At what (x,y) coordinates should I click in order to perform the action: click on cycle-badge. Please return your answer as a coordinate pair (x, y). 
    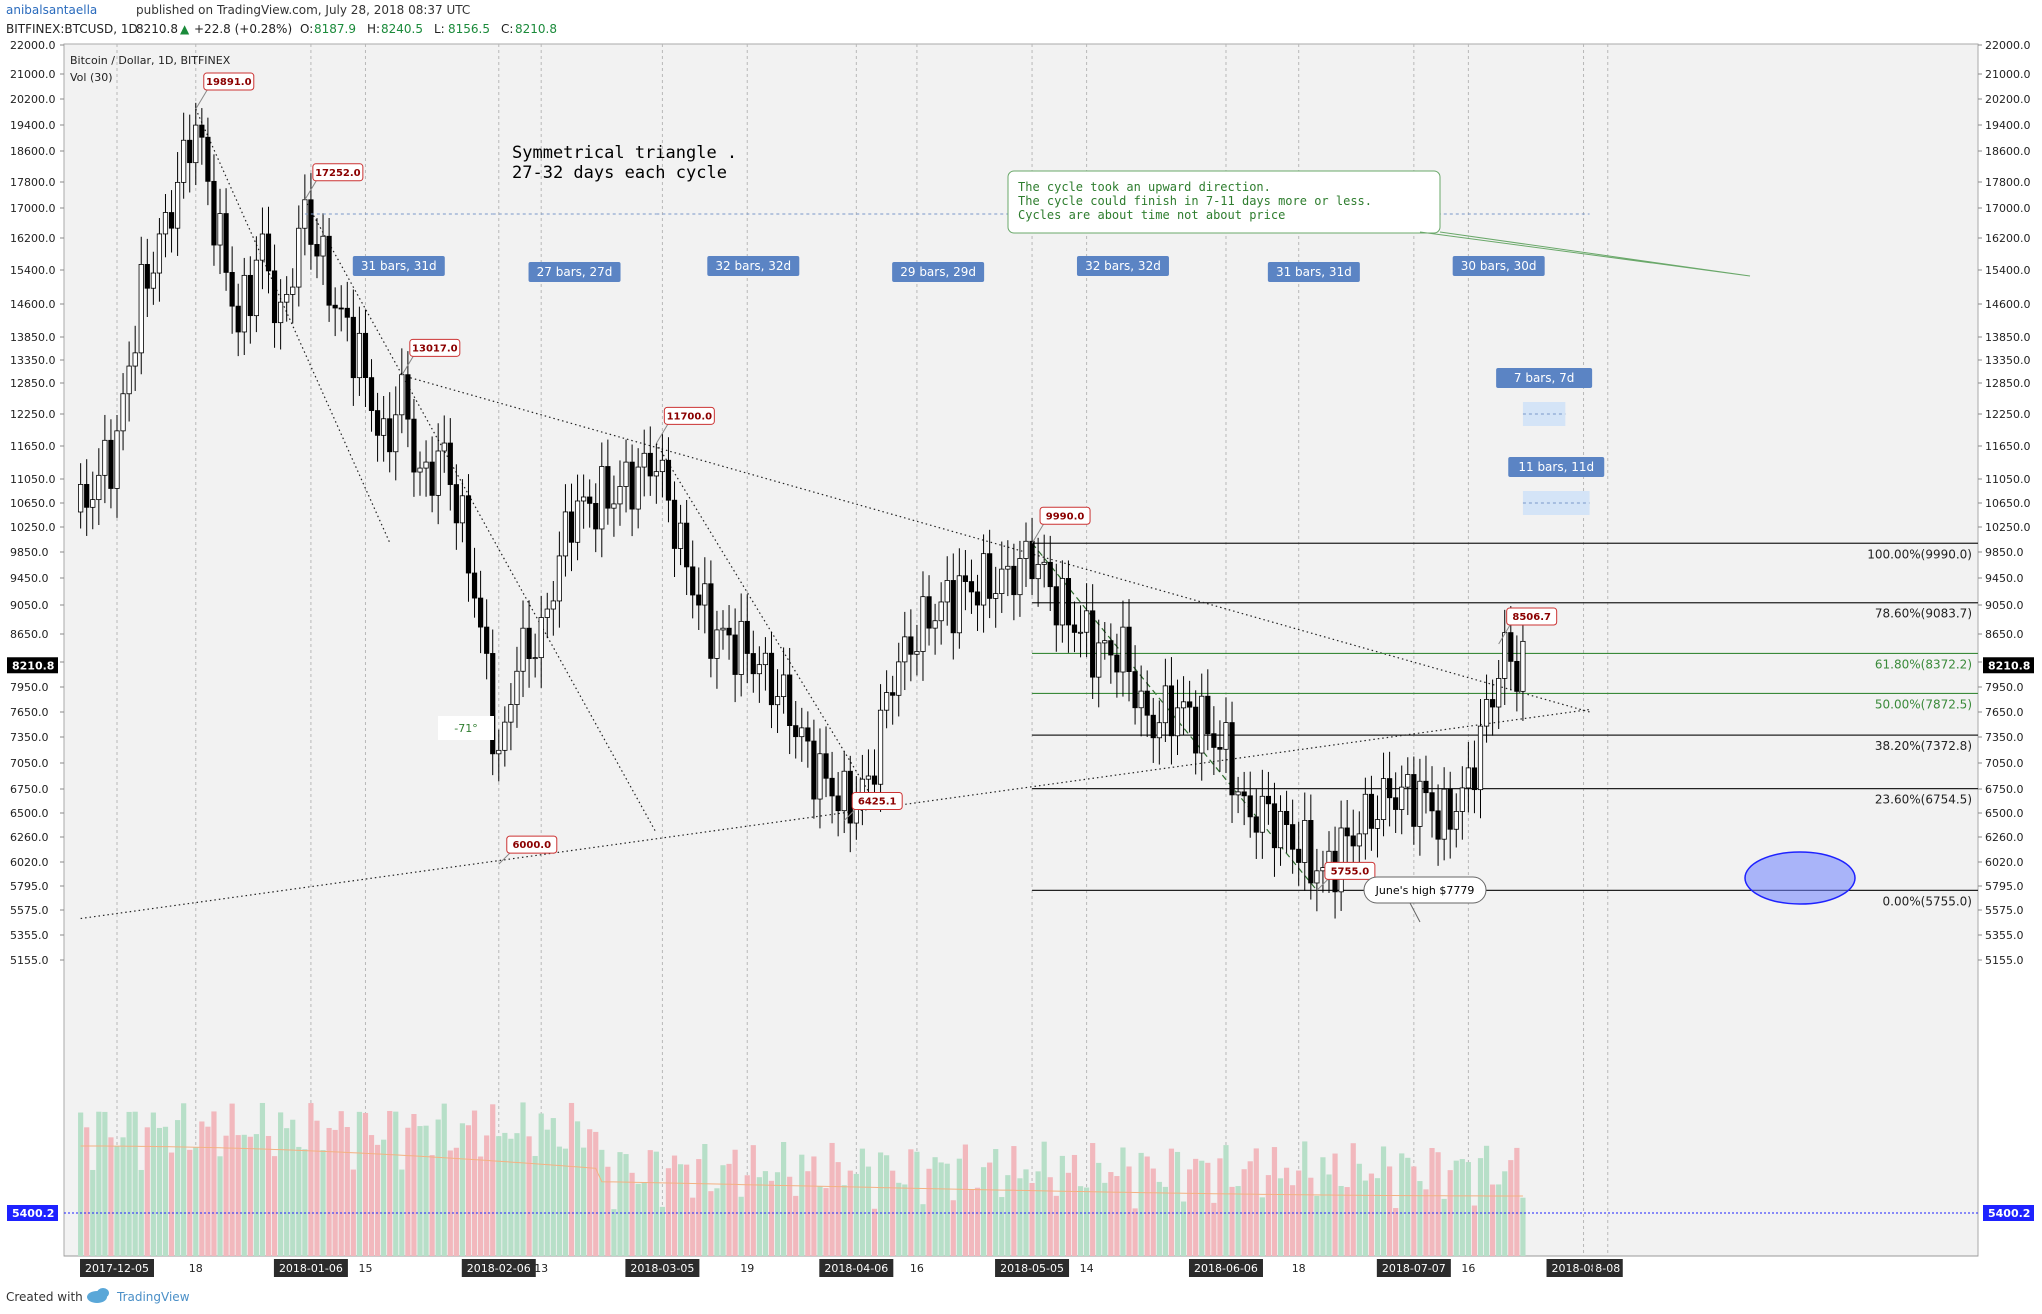
    Looking at the image, I should click on (1313, 272).